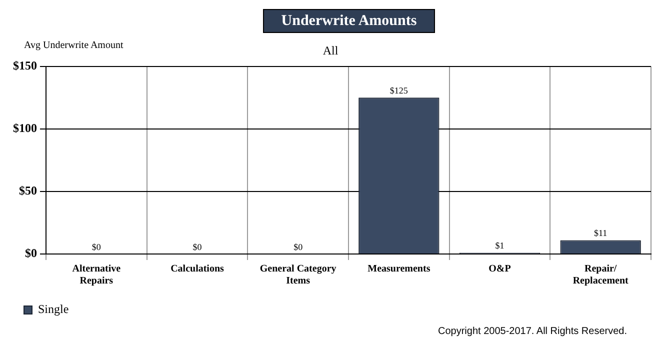 This screenshot has width=669, height=344. Describe the element at coordinates (349, 21) in the screenshot. I see `chart-title: Underwrite Amounts` at that location.